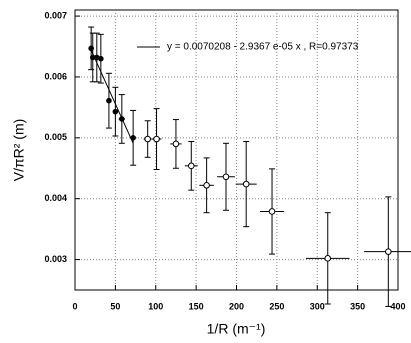 The width and height of the screenshot is (411, 343). What do you see at coordinates (196, 306) in the screenshot?
I see `x-tick-label: 150` at bounding box center [196, 306].